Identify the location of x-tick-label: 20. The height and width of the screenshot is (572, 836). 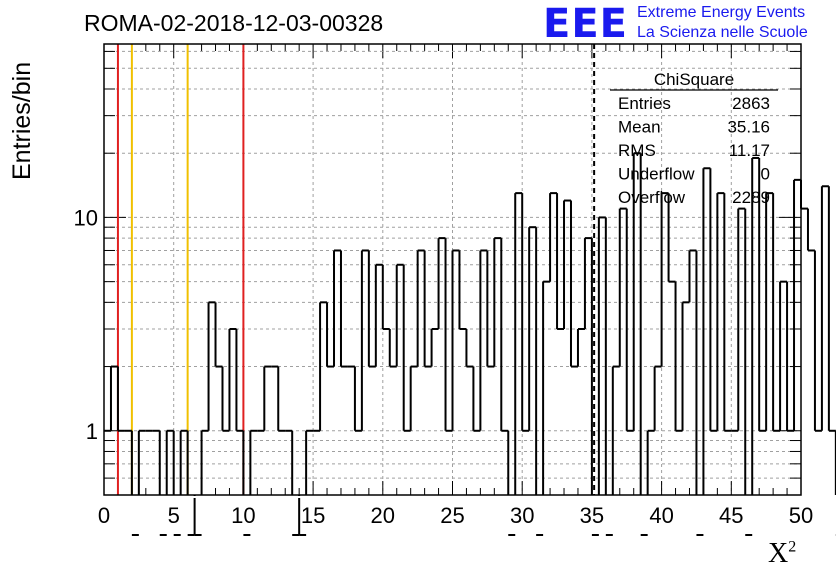
(383, 515).